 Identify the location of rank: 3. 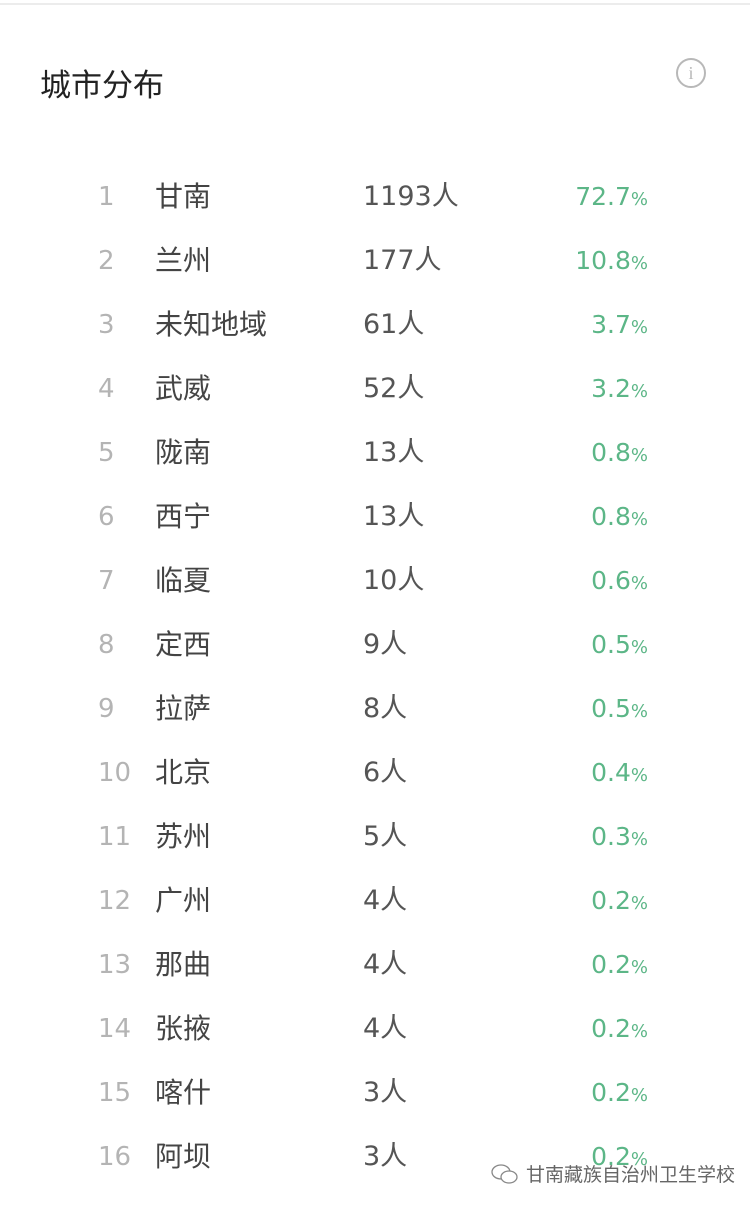
(106, 325).